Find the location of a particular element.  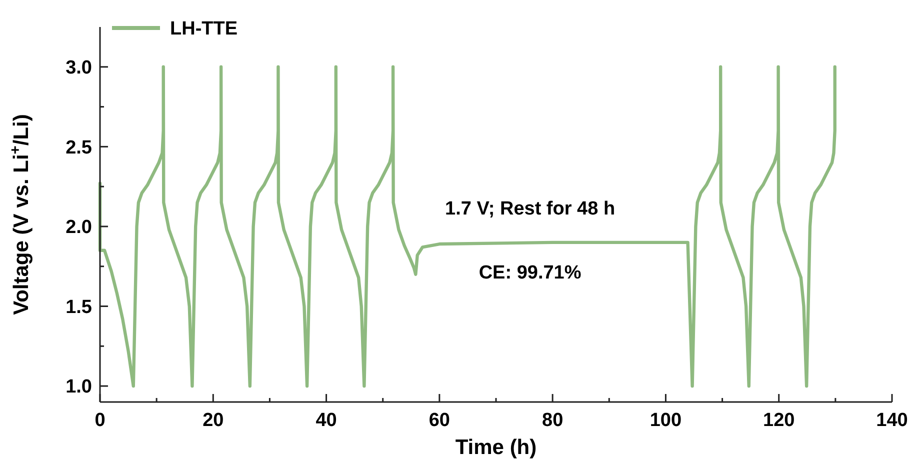

x-tick-label: 140 is located at coordinates (892, 420).